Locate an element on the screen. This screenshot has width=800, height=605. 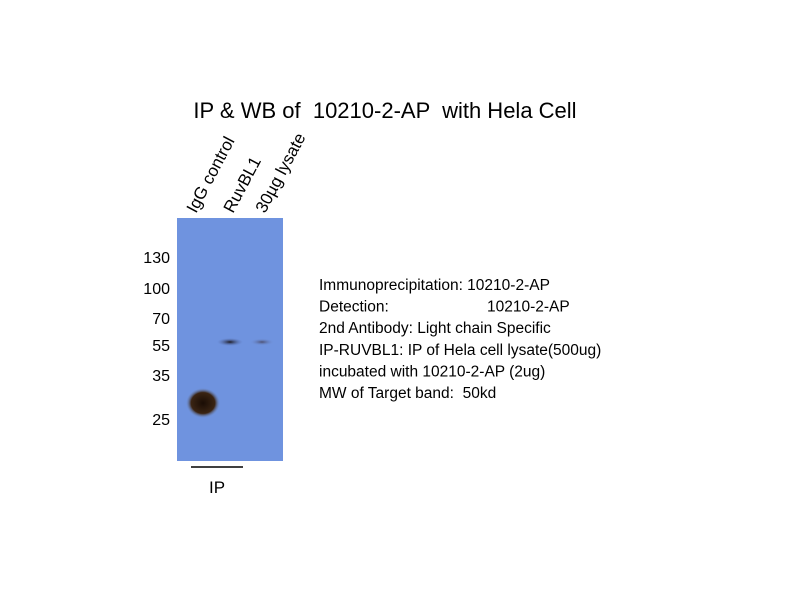
marker-label: 130 is located at coordinates (156, 258).